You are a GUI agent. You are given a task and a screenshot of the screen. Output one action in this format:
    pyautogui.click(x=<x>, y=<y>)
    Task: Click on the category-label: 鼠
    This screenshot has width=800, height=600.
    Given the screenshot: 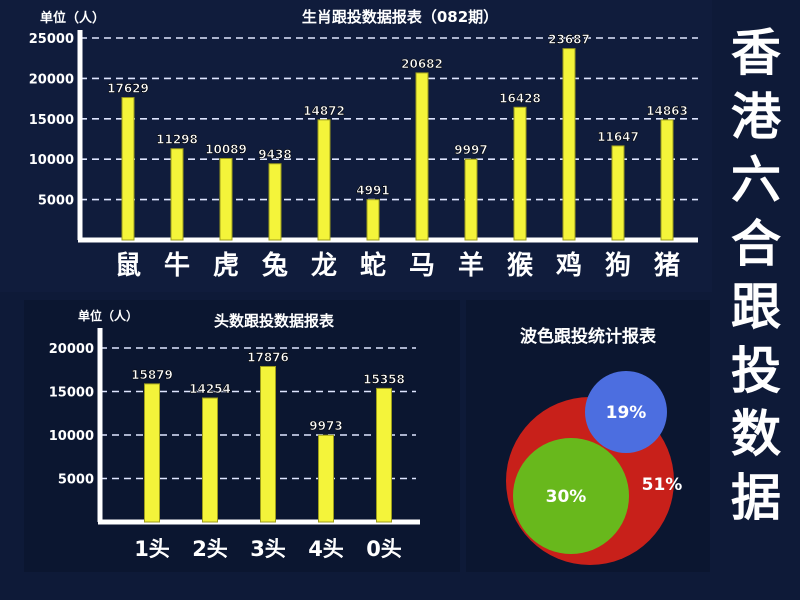 What is the action you would take?
    pyautogui.click(x=128, y=266)
    